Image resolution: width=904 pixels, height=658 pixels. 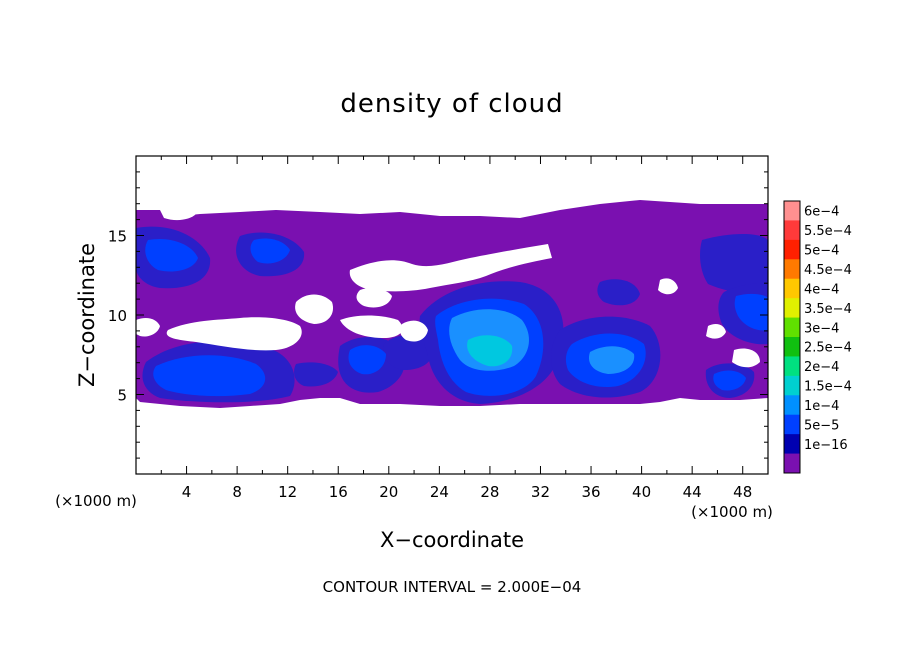 I want to click on x-tick-label: 8, so click(x=237, y=492).